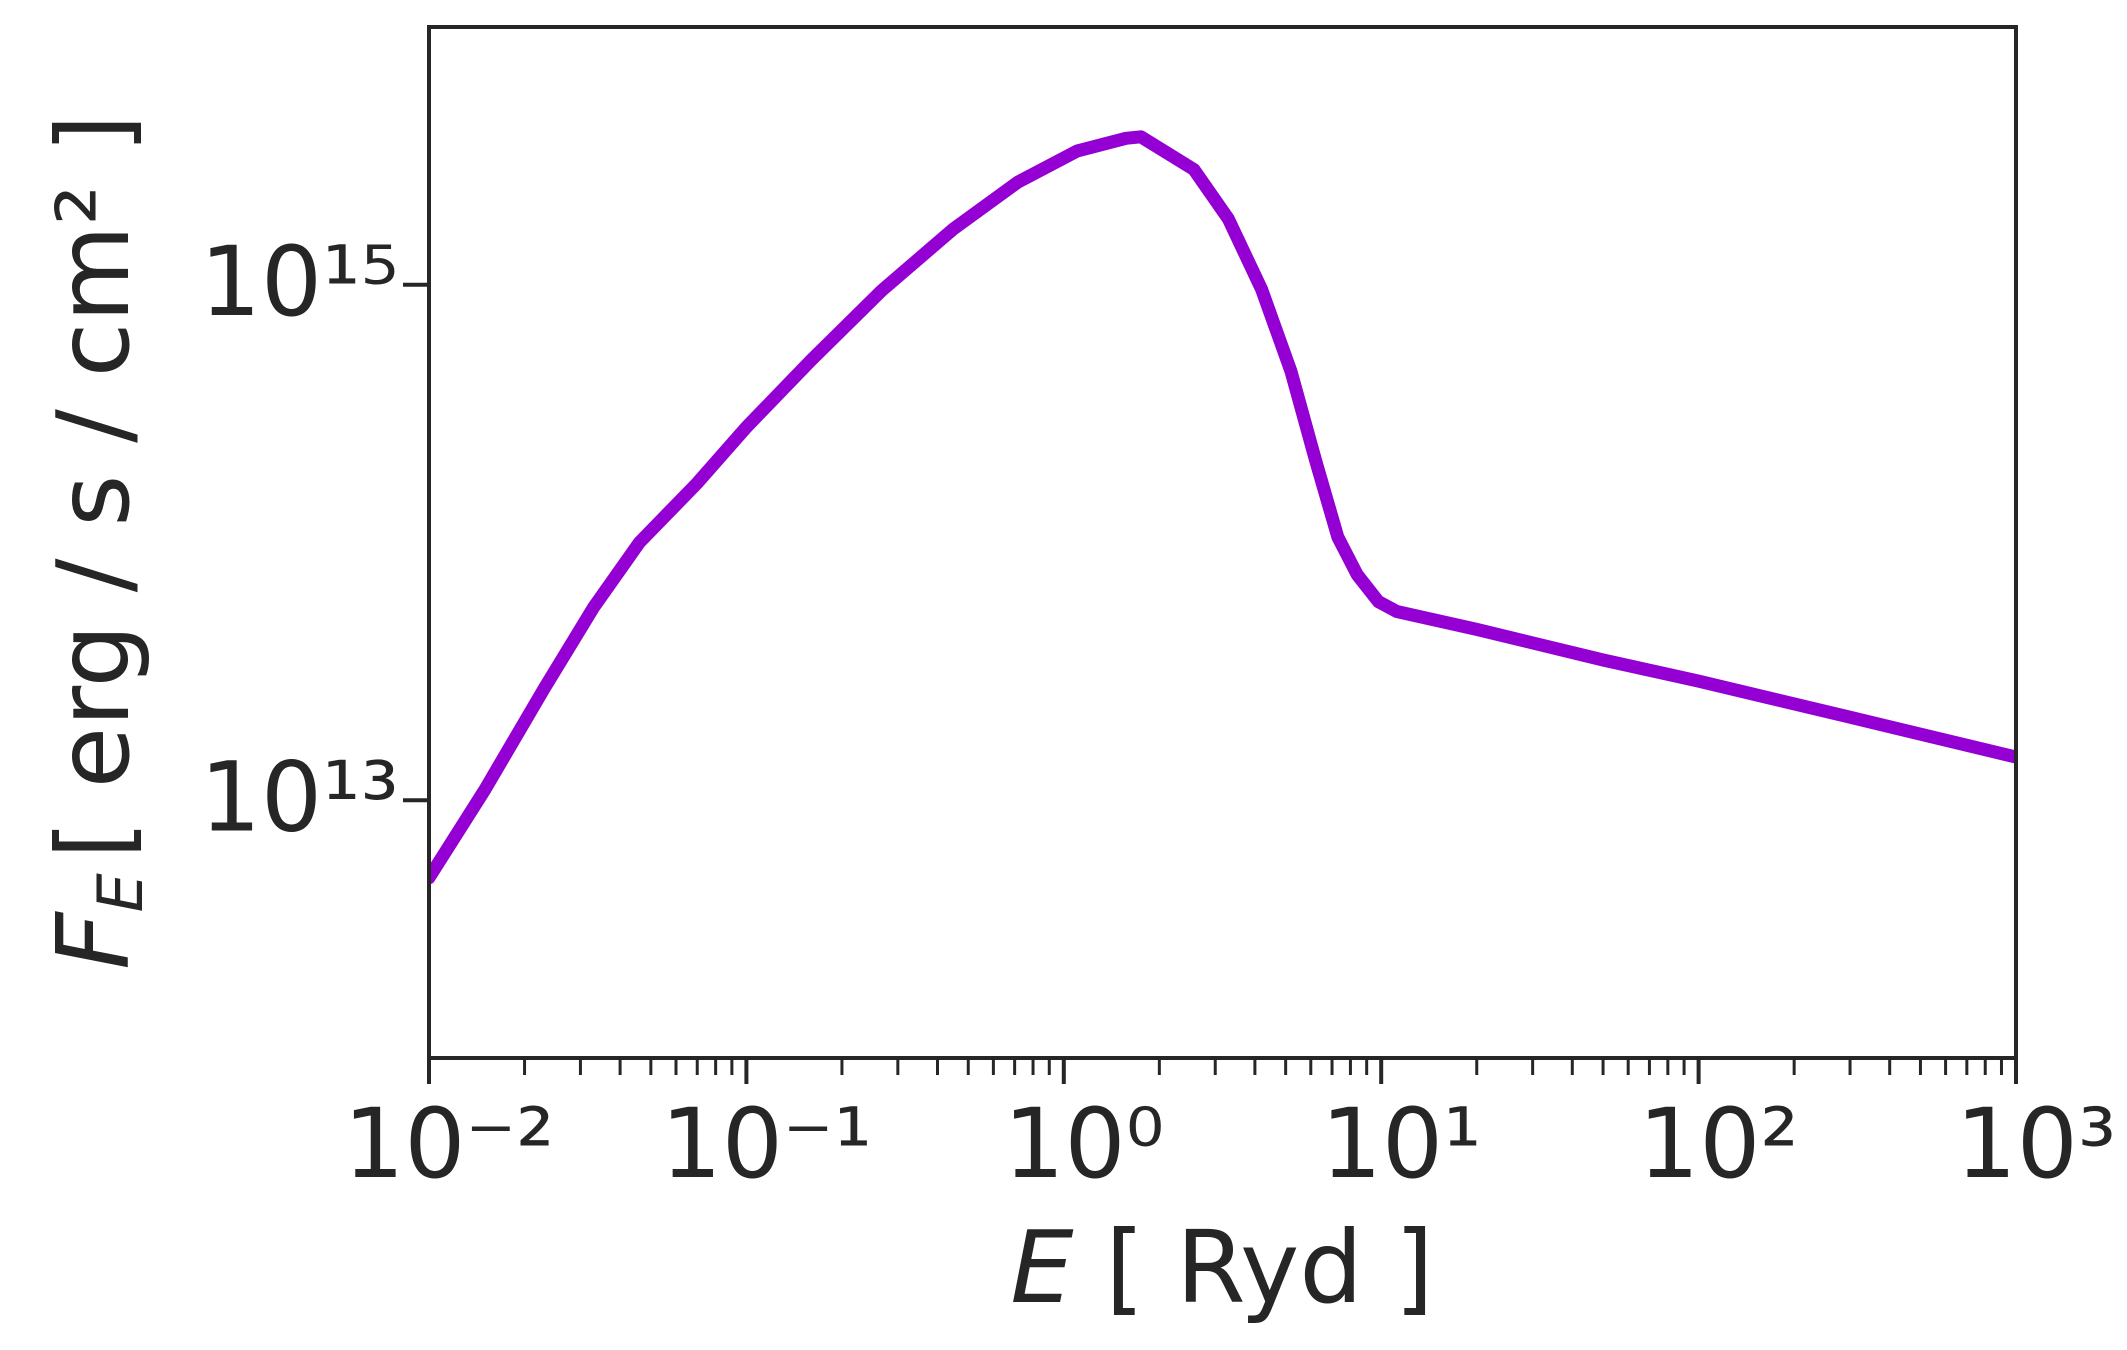 Image resolution: width=2127 pixels, height=1350 pixels. What do you see at coordinates (1718, 1144) in the screenshot?
I see `x-tick-label: 10²` at bounding box center [1718, 1144].